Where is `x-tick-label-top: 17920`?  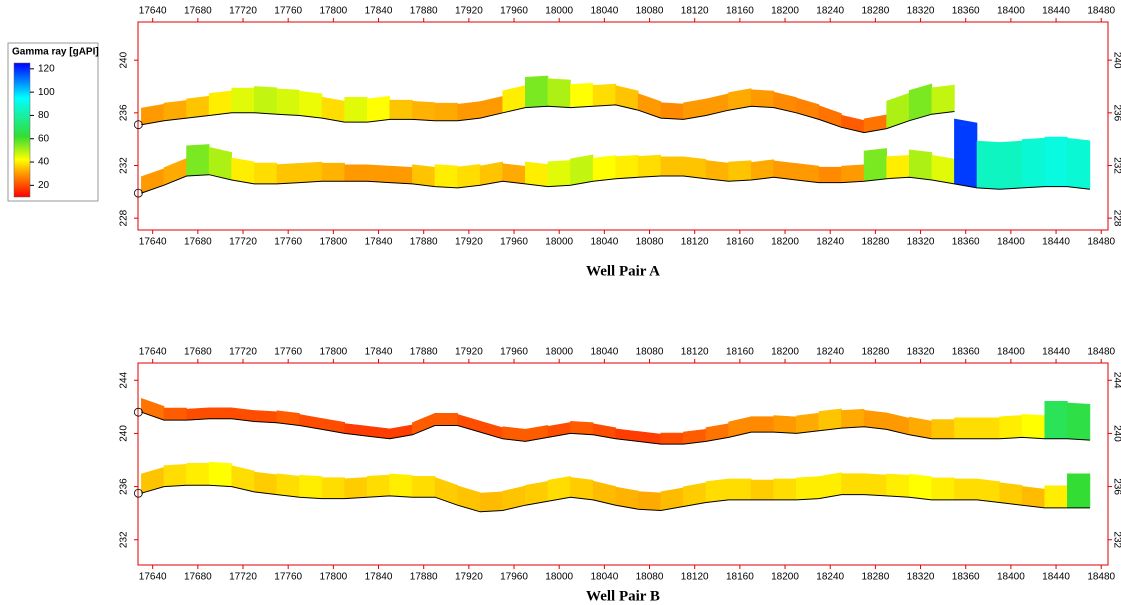 x-tick-label-top: 17920 is located at coordinates (469, 352).